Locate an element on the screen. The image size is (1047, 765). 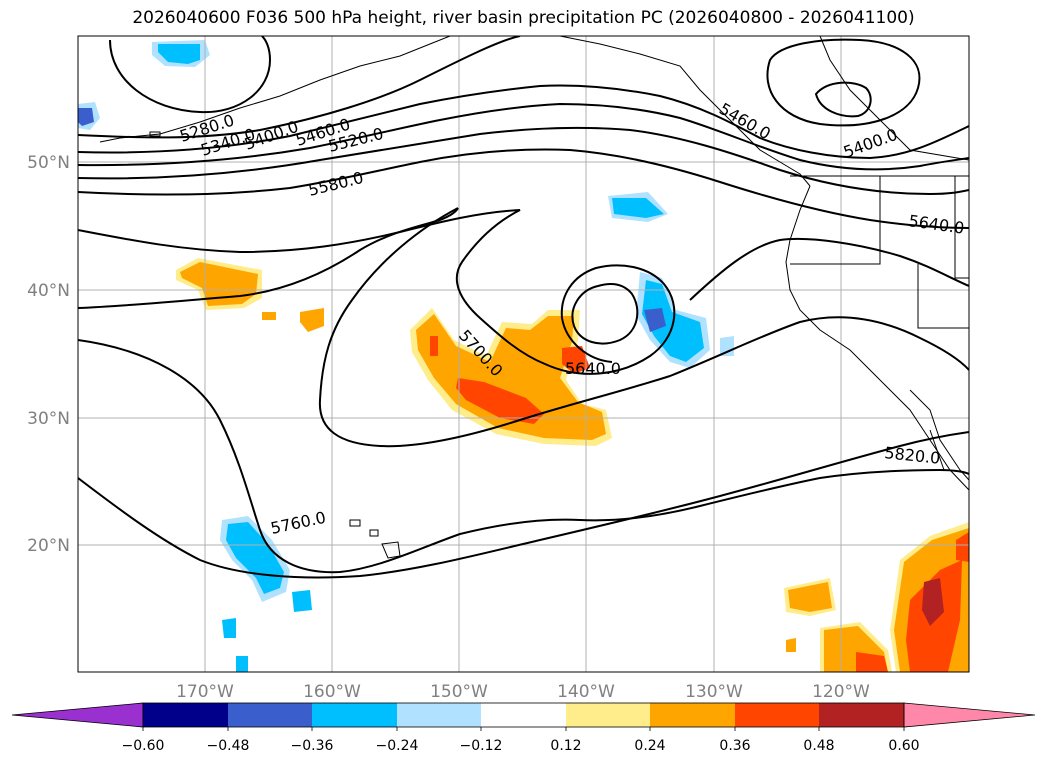
colorbar-tick: 0.36 is located at coordinates (734, 746).